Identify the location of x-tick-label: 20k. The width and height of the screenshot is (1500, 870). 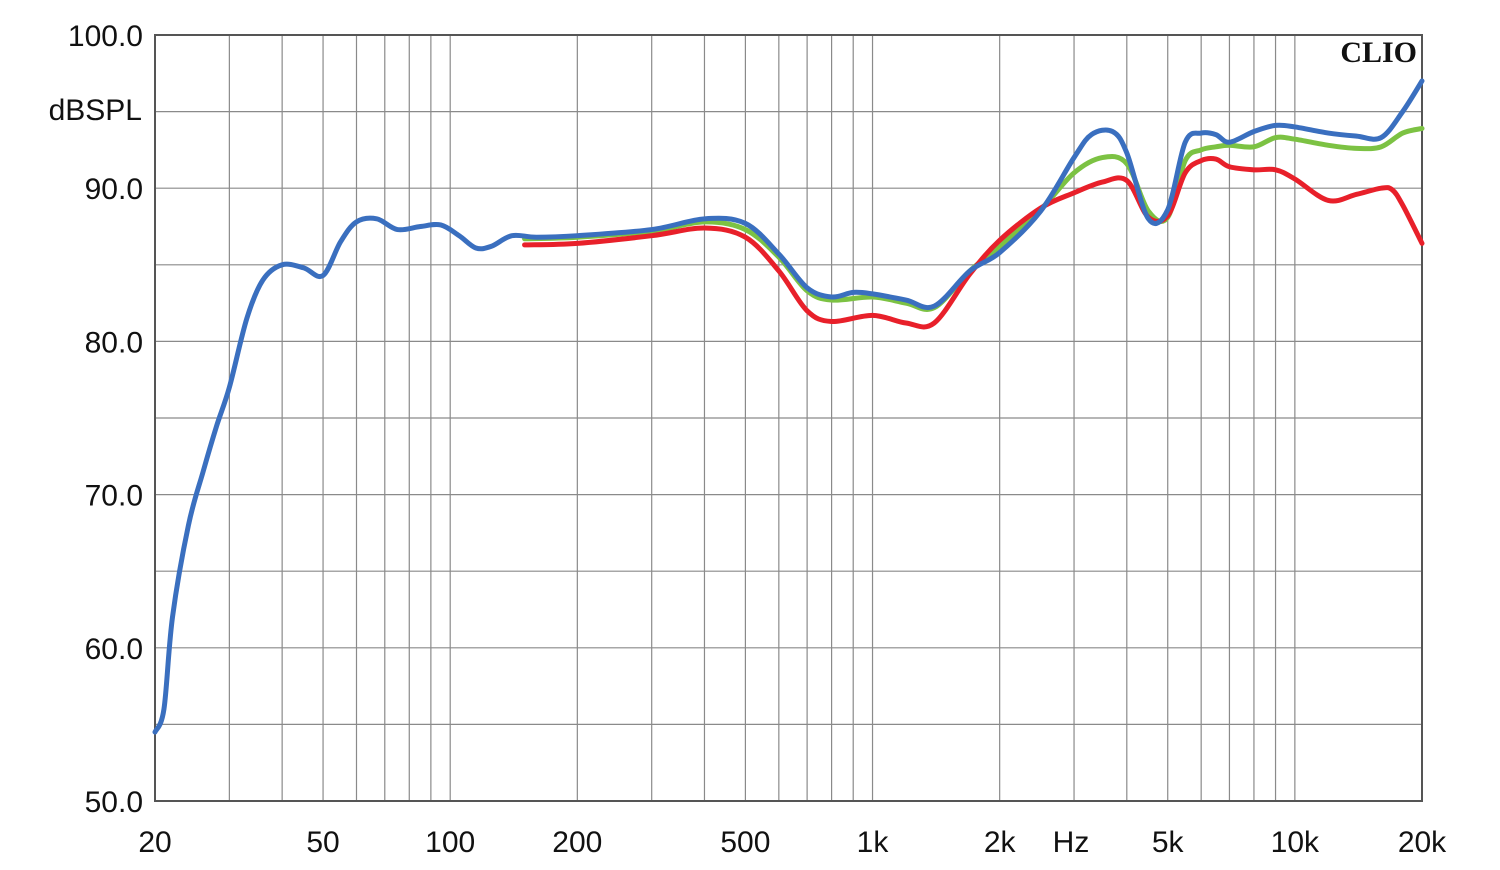
(1422, 842).